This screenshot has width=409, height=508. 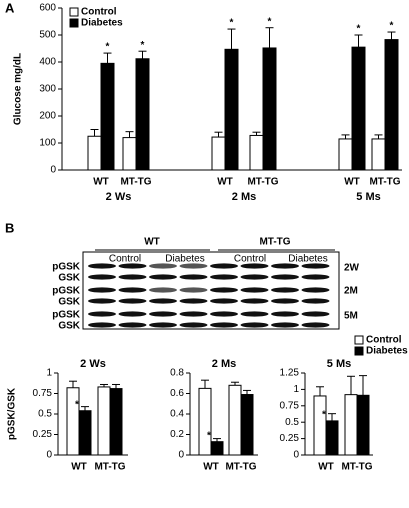 I want to click on y-tick-label: 0.6, so click(x=177, y=393).